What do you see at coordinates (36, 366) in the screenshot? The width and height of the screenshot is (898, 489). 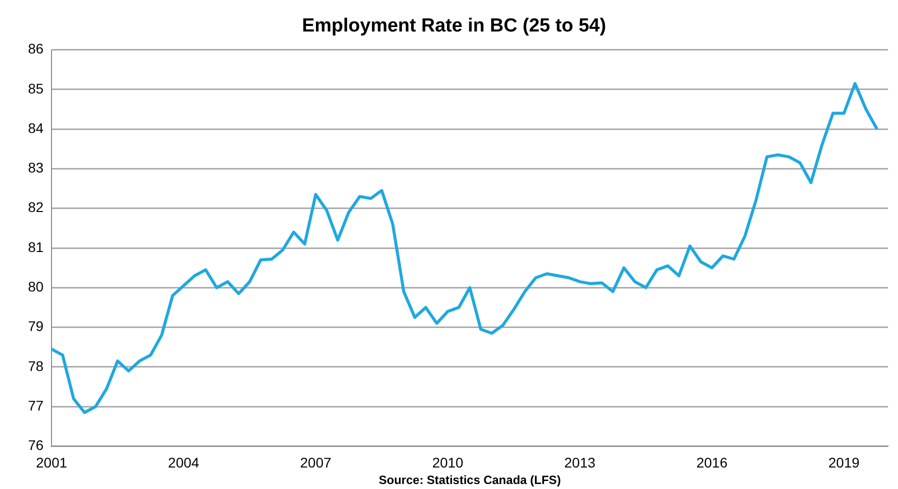 I see `y-tick-label: 78` at bounding box center [36, 366].